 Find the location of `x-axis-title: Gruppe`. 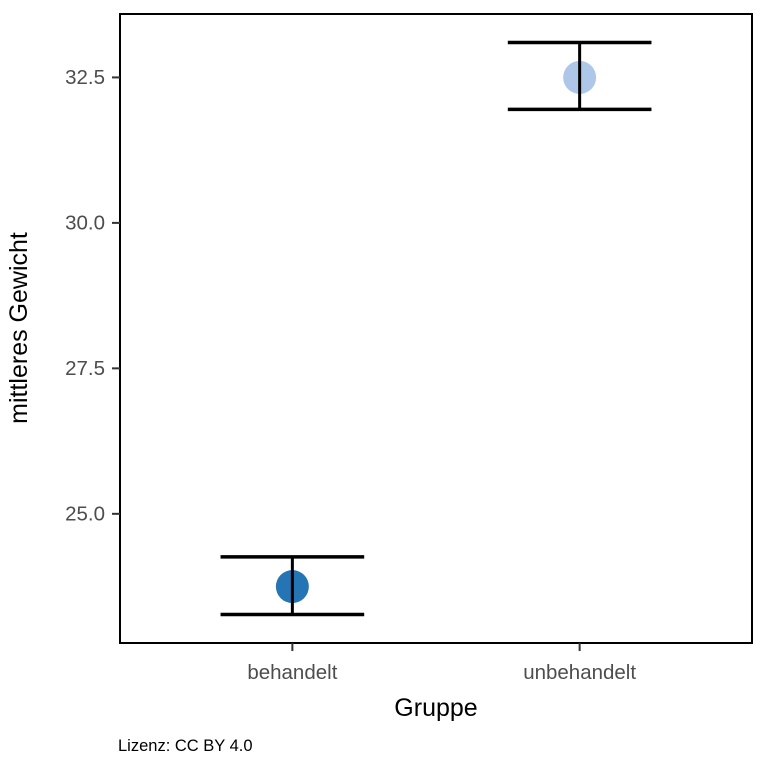

x-axis-title: Gruppe is located at coordinates (435, 708).